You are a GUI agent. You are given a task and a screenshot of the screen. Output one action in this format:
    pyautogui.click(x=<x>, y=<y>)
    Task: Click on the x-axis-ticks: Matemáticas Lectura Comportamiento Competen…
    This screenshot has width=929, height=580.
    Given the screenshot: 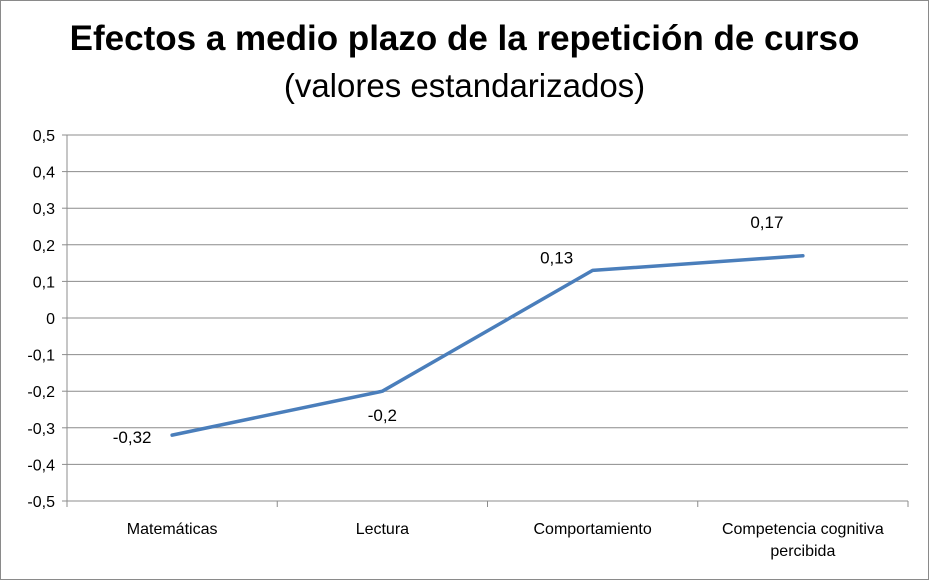 What is the action you would take?
    pyautogui.click(x=505, y=540)
    